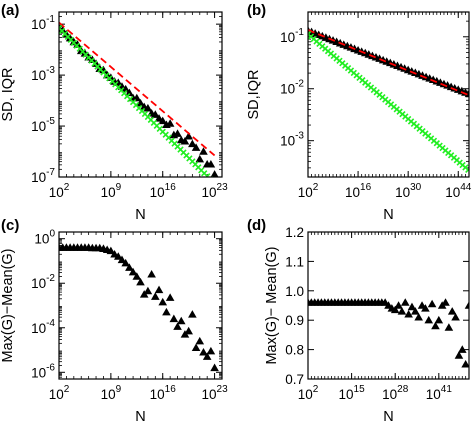 The height and width of the screenshot is (430, 473). I want to click on x-tick-label: 10⁹, so click(111, 191).